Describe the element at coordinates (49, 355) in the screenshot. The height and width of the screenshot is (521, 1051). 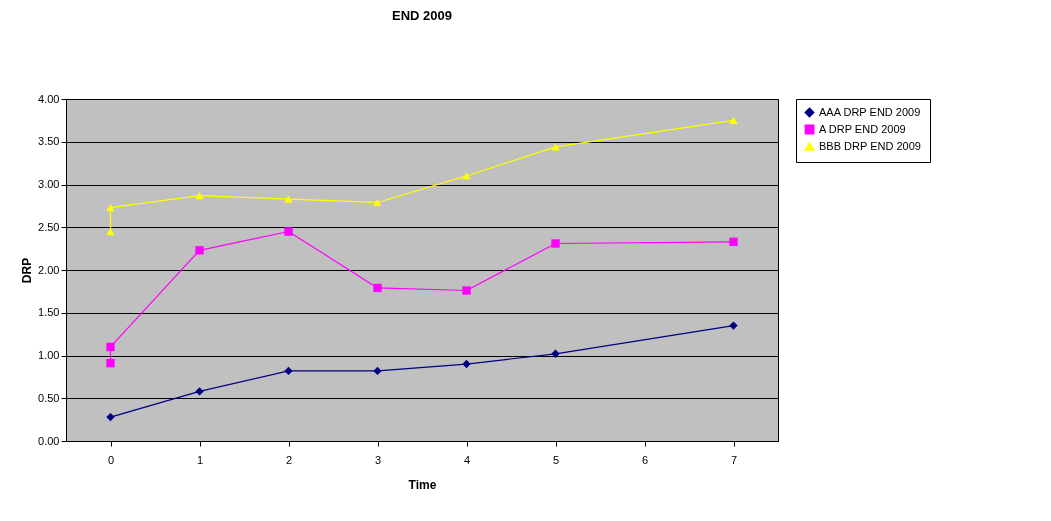
I see `y-tick-label: 1.00` at that location.